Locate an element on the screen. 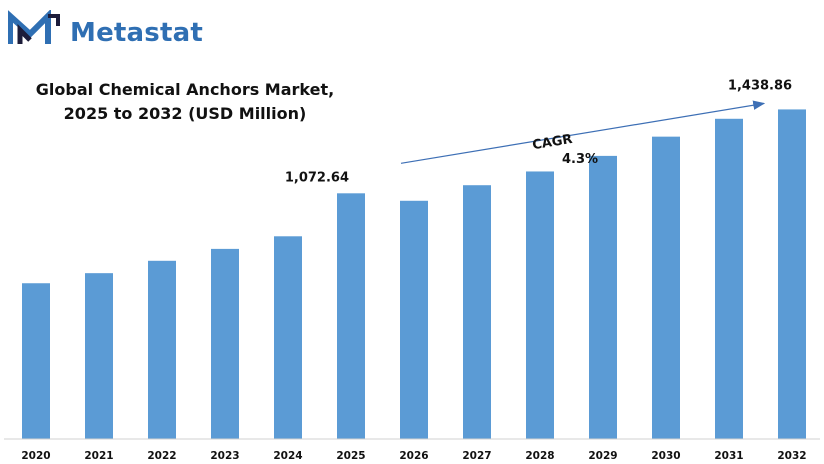 This screenshot has width=824, height=464. bar-2030 is located at coordinates (666, 287).